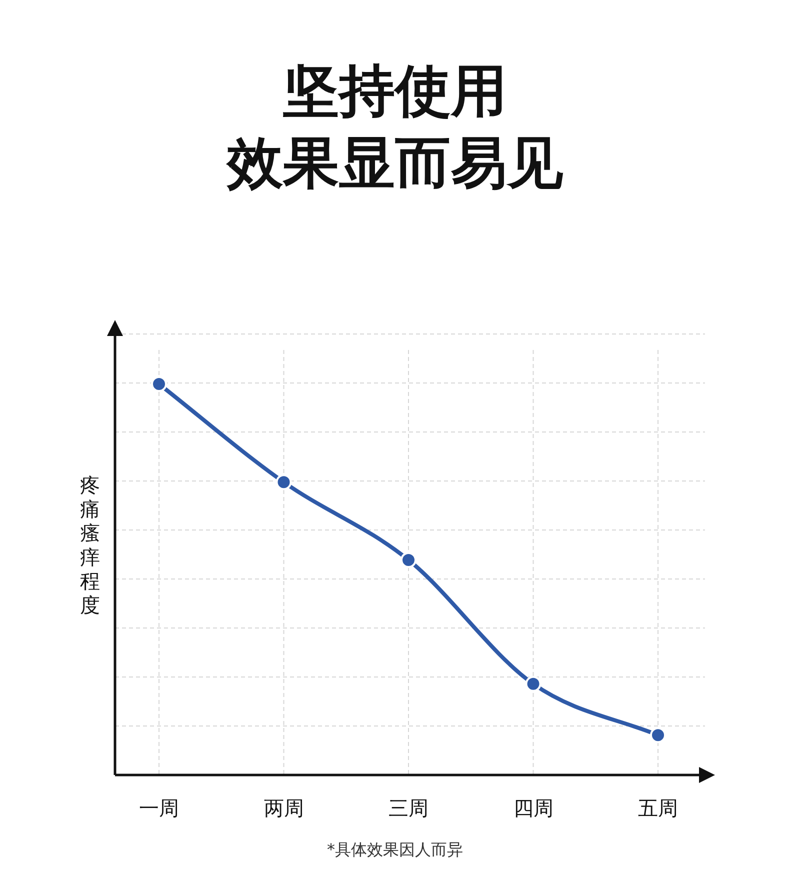  What do you see at coordinates (533, 808) in the screenshot?
I see `x-tick-label: 四周` at bounding box center [533, 808].